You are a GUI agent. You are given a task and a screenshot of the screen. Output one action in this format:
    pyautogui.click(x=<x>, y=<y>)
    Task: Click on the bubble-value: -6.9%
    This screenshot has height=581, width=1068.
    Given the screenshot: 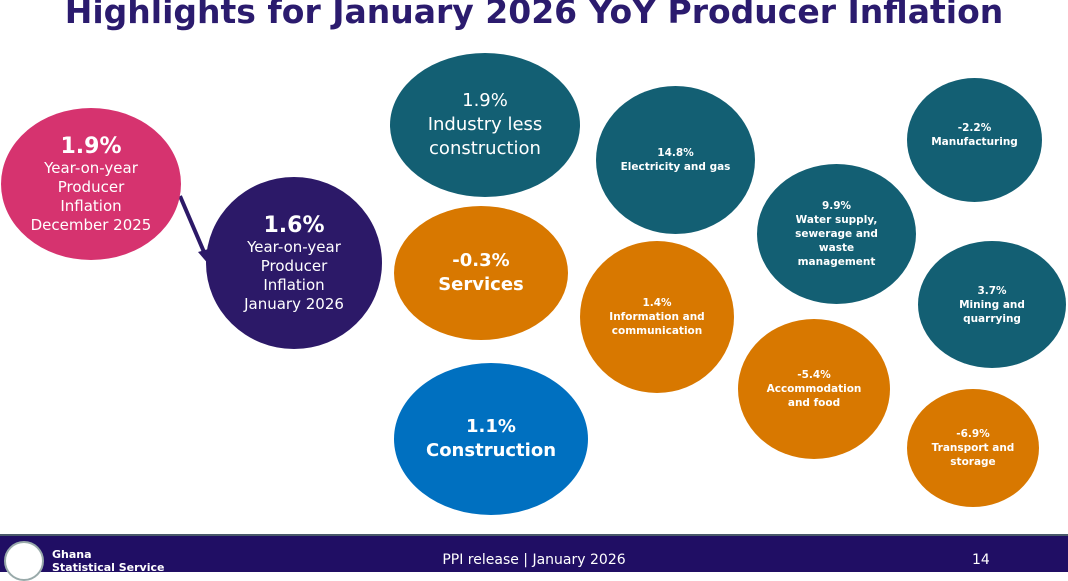 What is the action you would take?
    pyautogui.click(x=973, y=434)
    